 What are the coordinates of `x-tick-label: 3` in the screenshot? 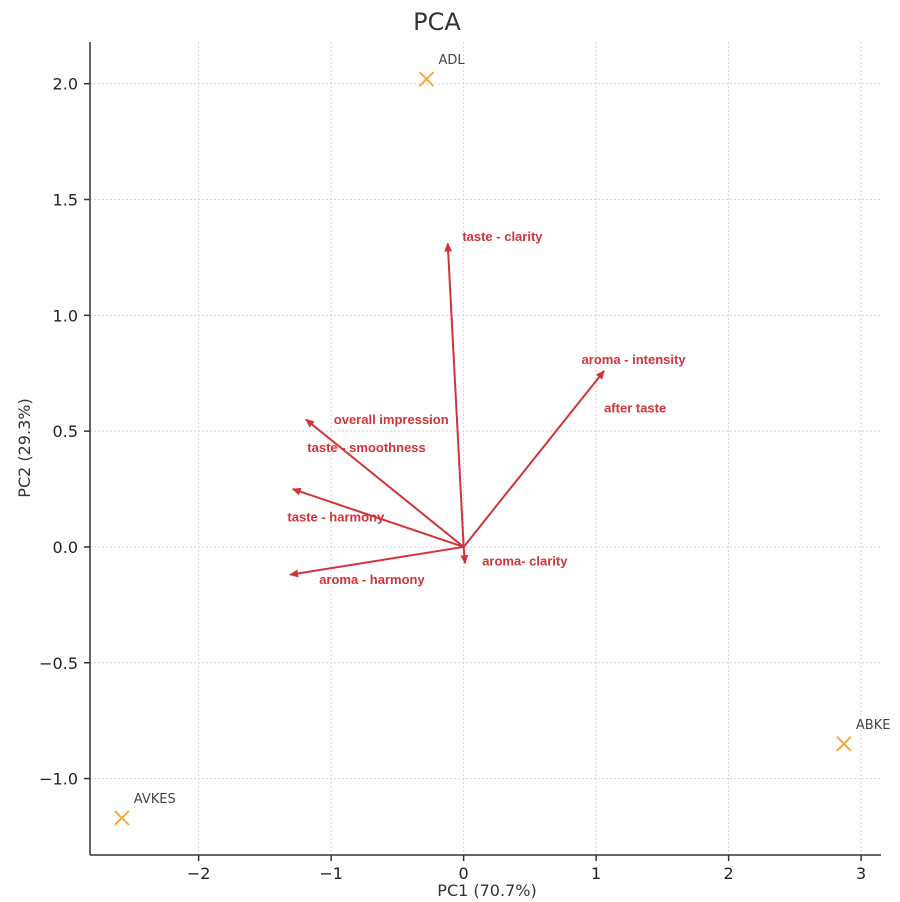 It's located at (861, 873).